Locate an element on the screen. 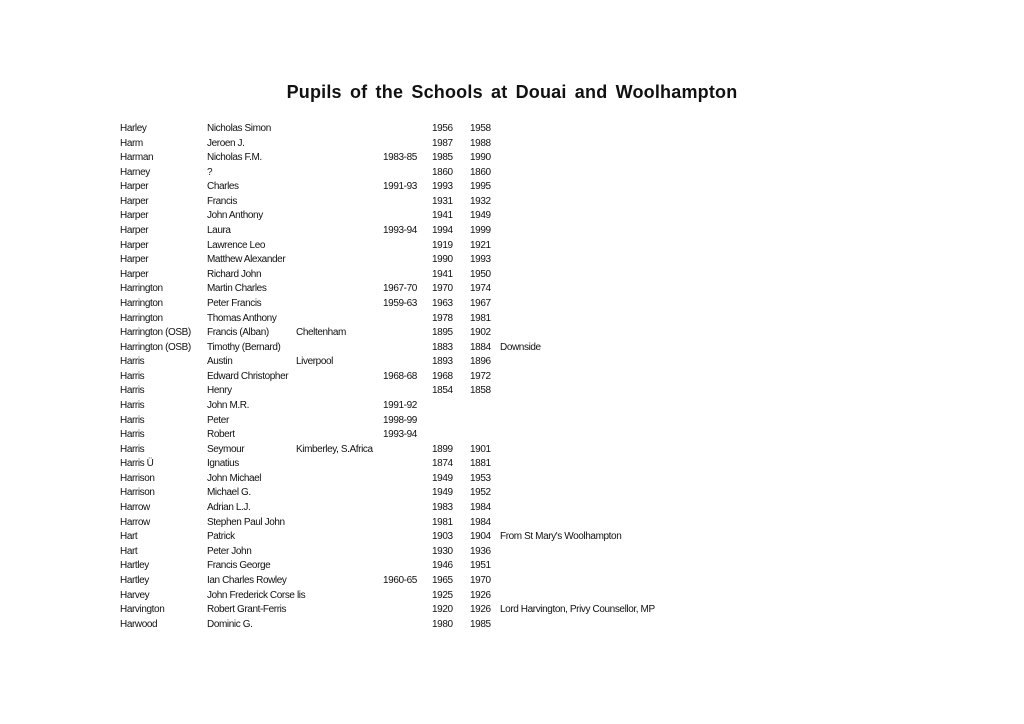  cell-year-to: 1896 is located at coordinates (480, 362).